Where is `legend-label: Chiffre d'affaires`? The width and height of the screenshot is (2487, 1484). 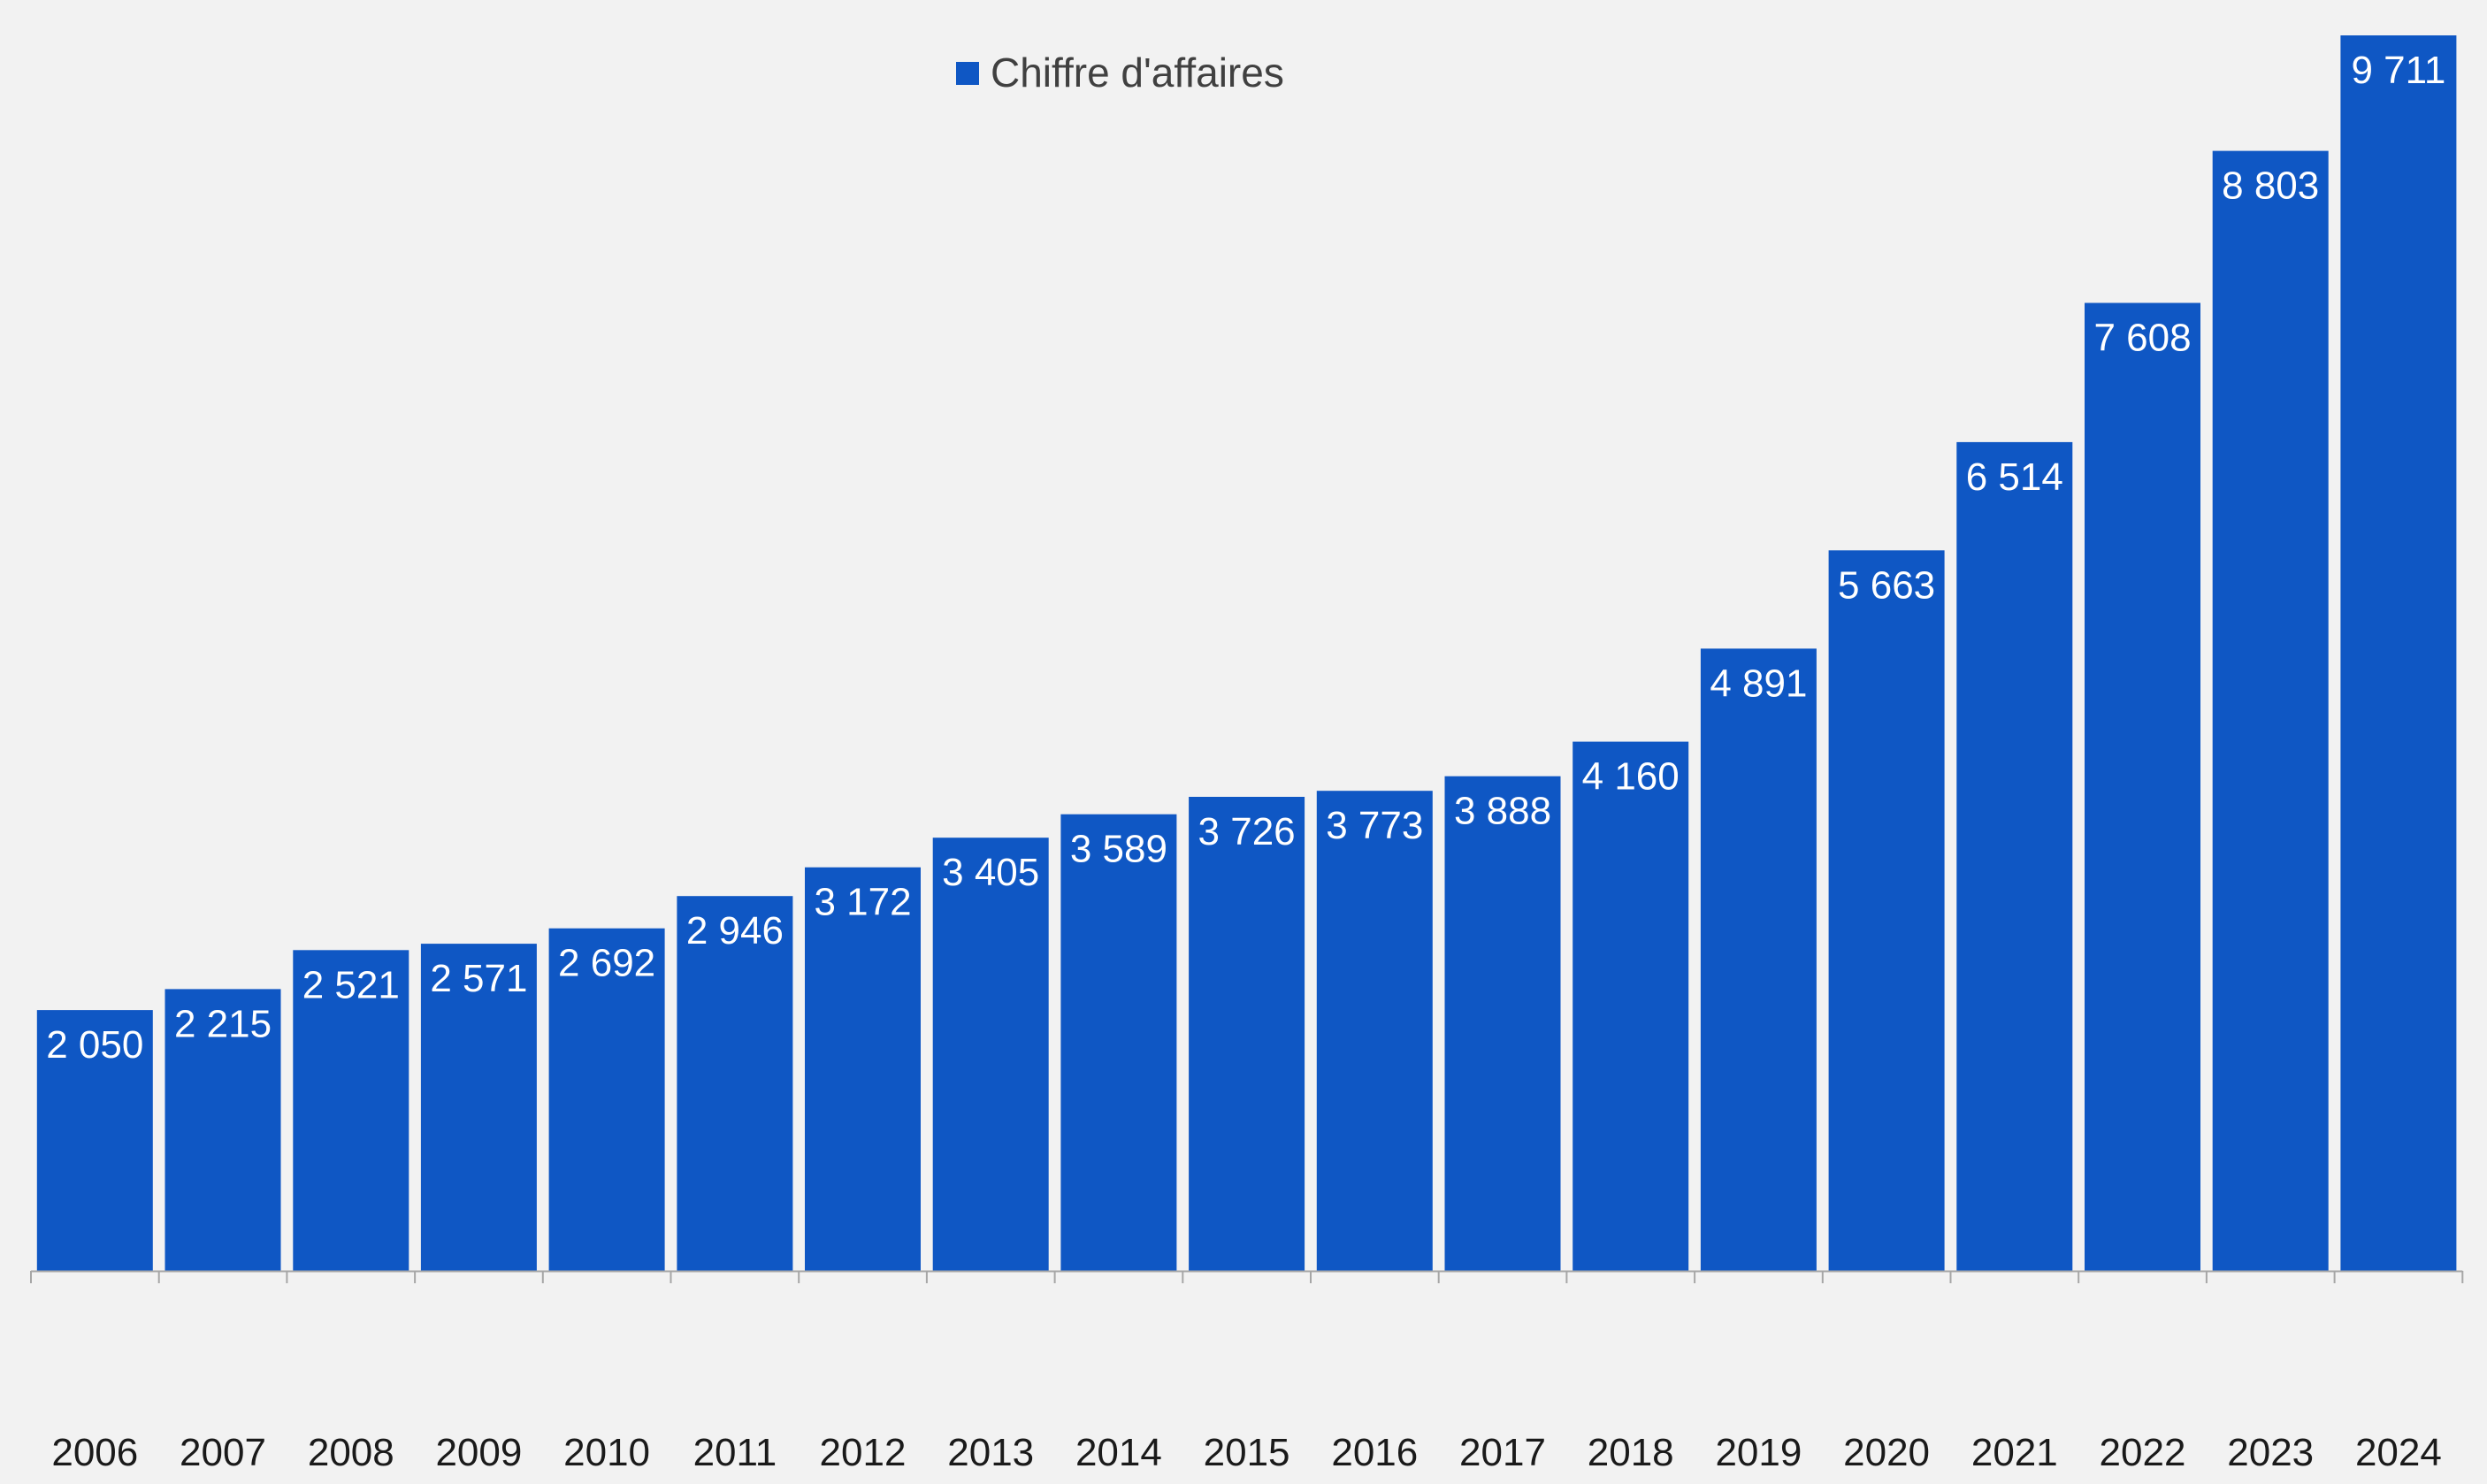
legend-label: Chiffre d'affaires is located at coordinates (1137, 73).